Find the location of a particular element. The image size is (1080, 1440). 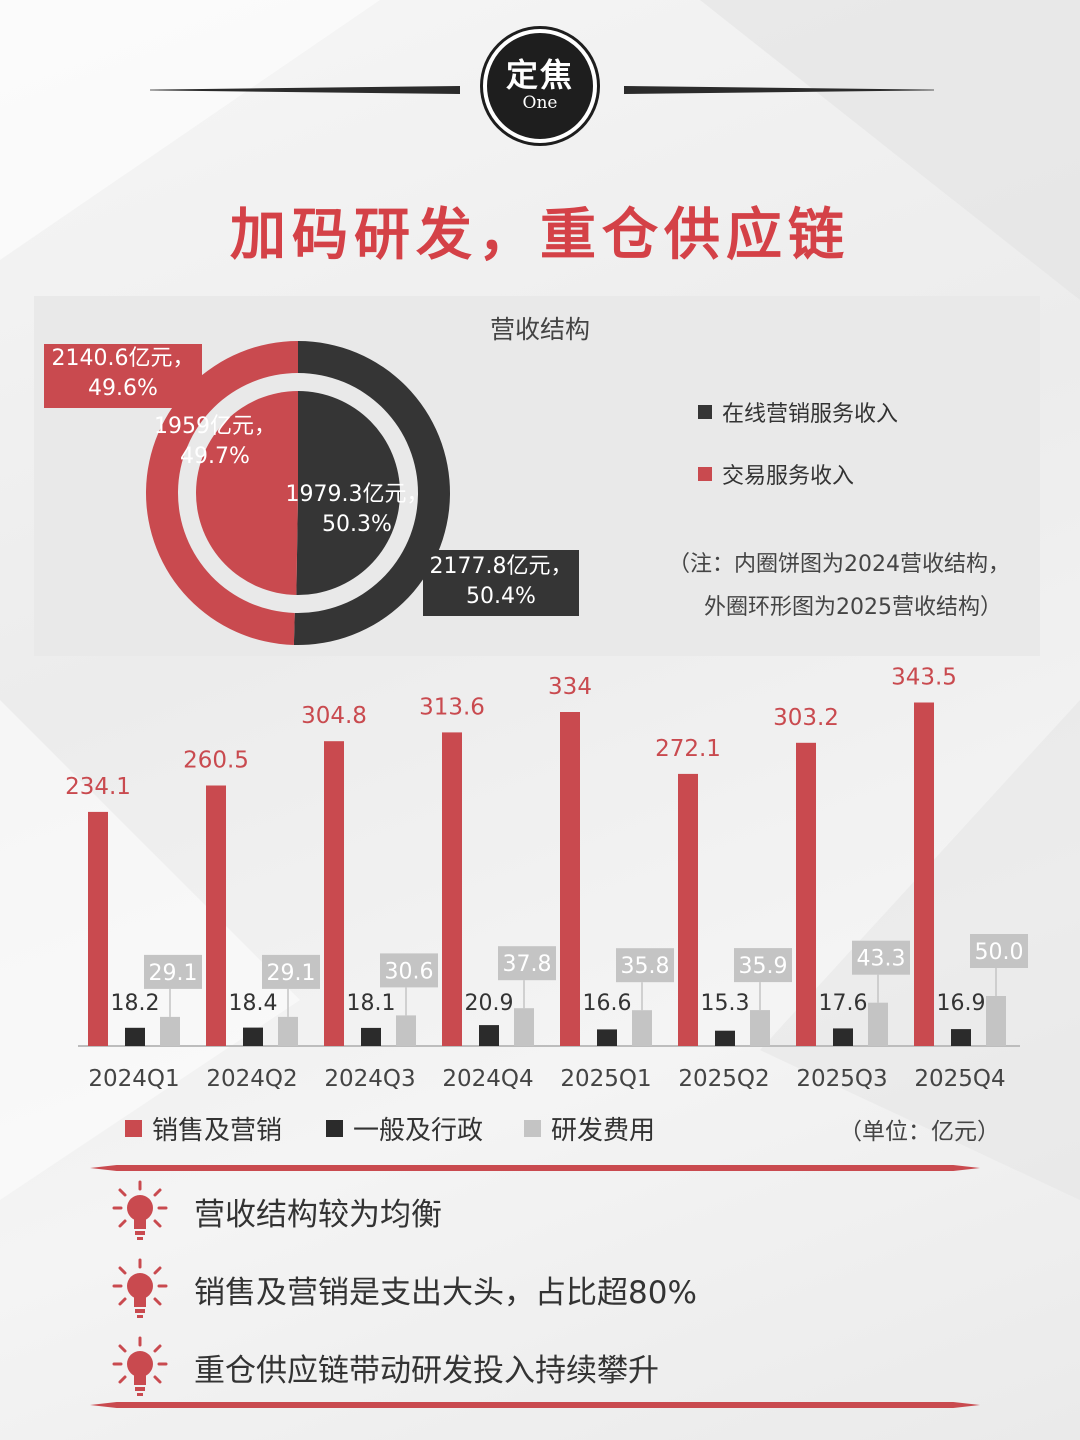

header-line-left is located at coordinates (305, 90).